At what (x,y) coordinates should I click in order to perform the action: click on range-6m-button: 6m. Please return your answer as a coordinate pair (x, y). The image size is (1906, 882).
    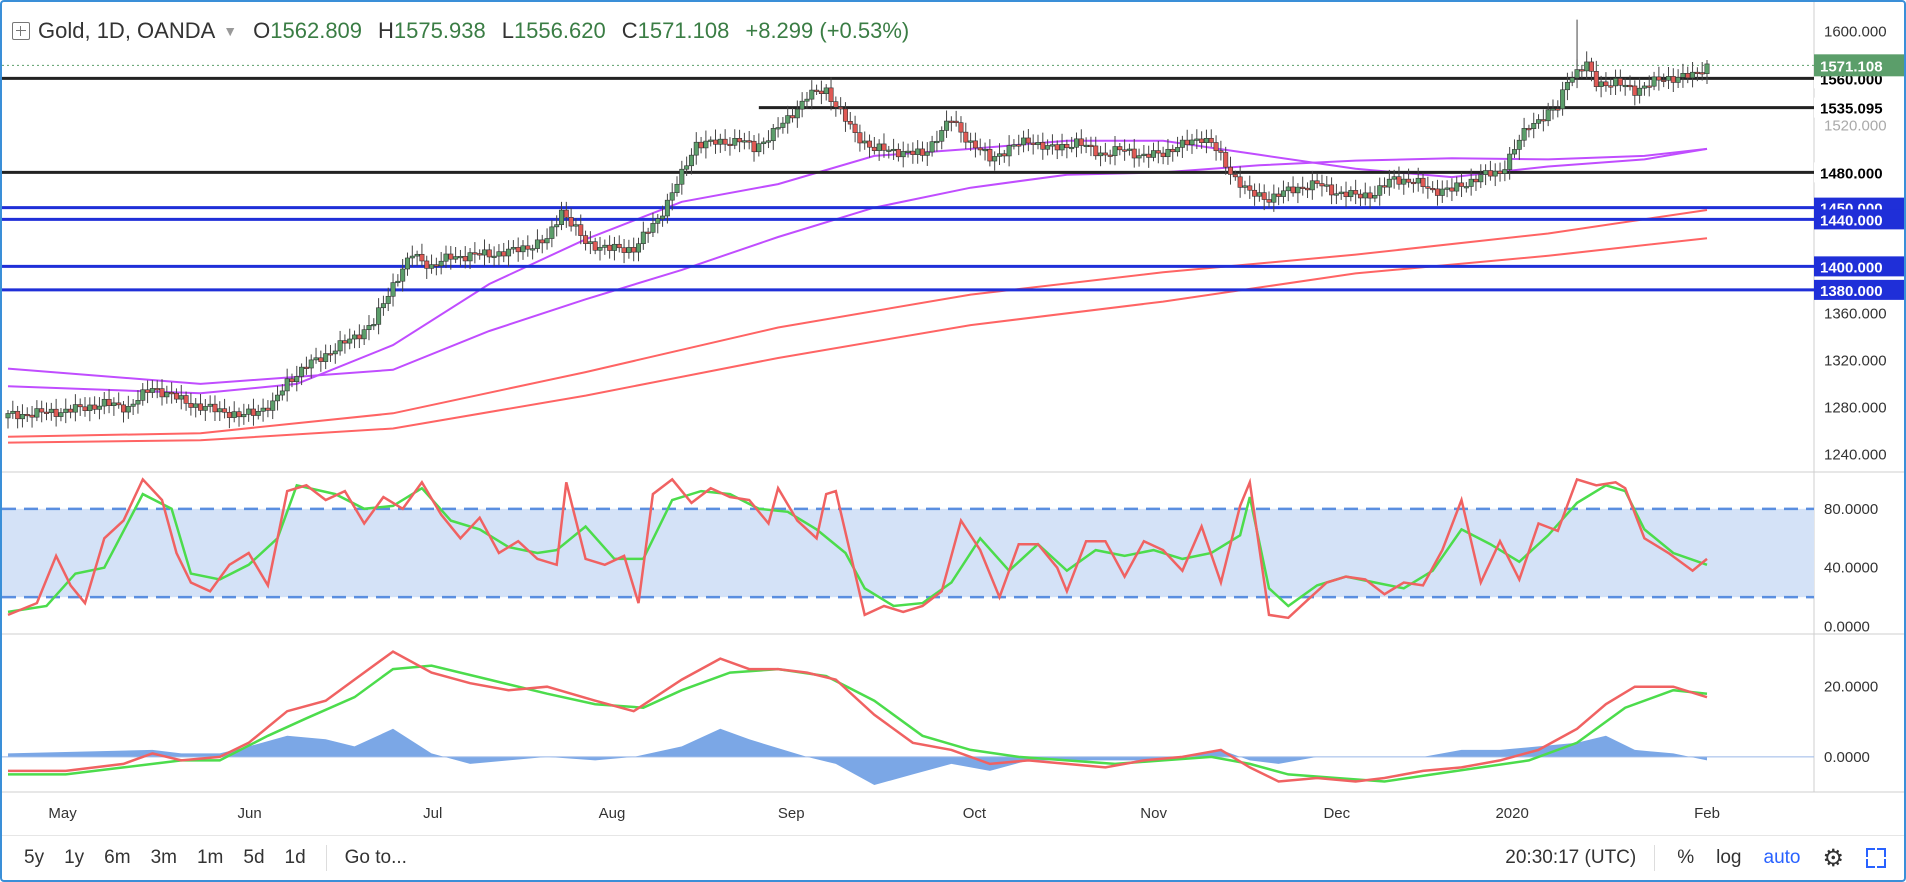
    Looking at the image, I should click on (117, 857).